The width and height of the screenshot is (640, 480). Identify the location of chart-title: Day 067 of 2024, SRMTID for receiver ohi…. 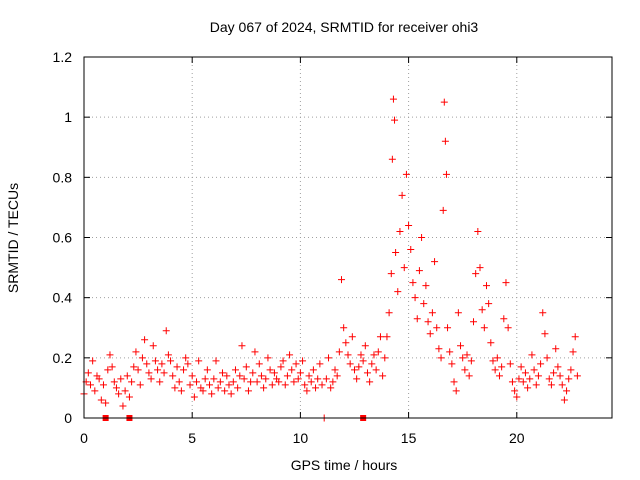
(344, 27).